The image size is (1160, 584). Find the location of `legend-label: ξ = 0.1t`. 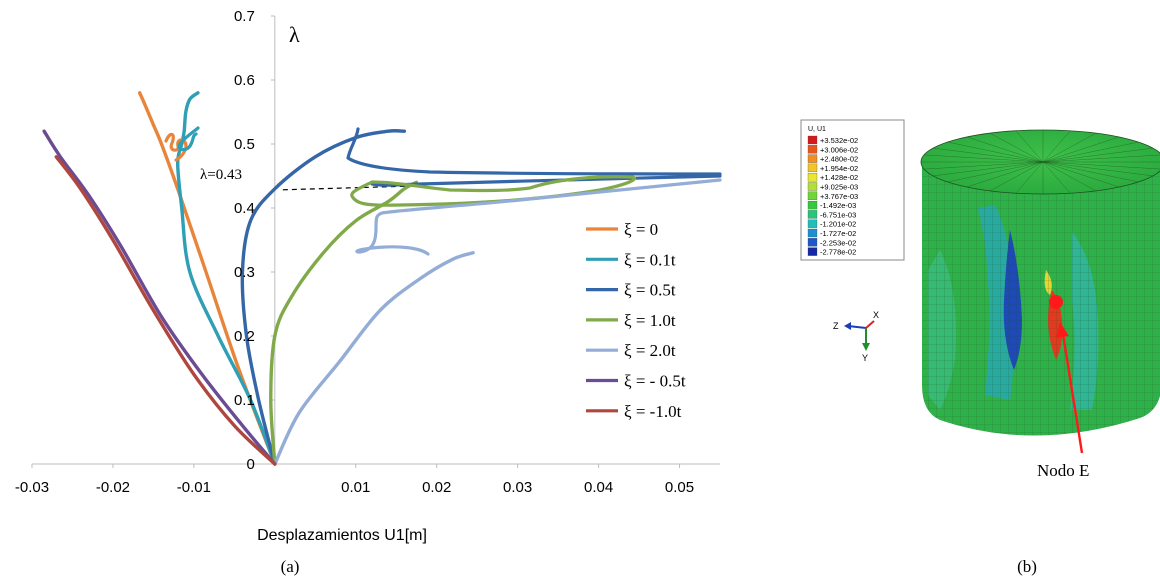

legend-label: ξ = 0.1t is located at coordinates (650, 259).